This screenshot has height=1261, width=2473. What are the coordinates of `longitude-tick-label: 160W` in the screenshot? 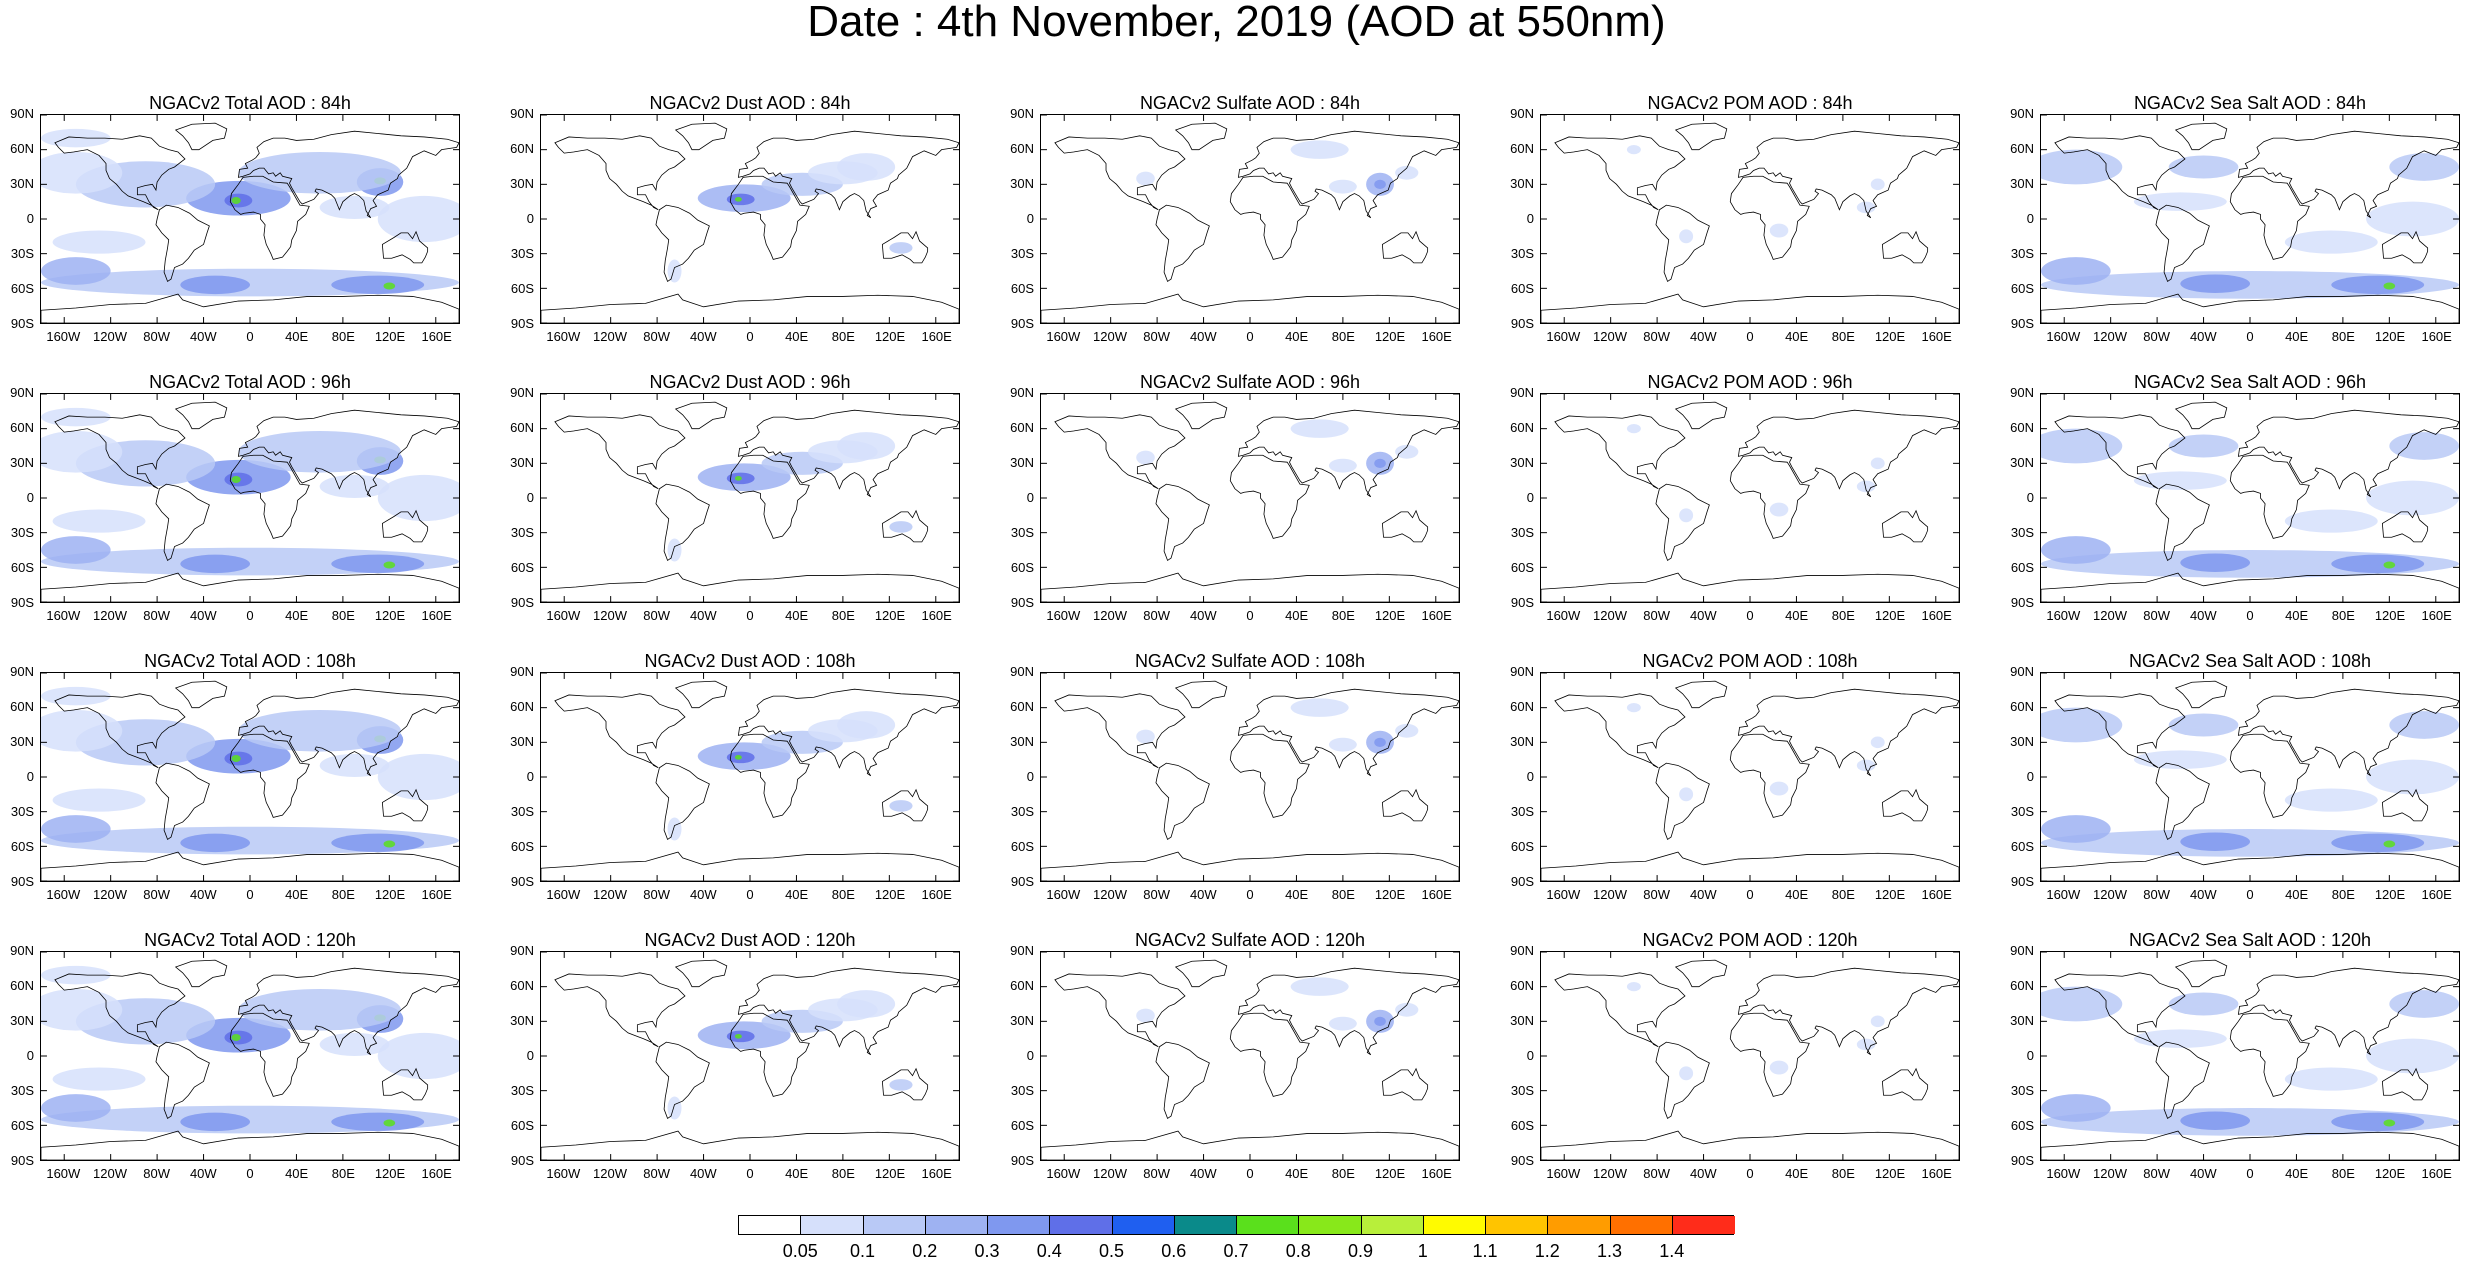 It's located at (63, 894).